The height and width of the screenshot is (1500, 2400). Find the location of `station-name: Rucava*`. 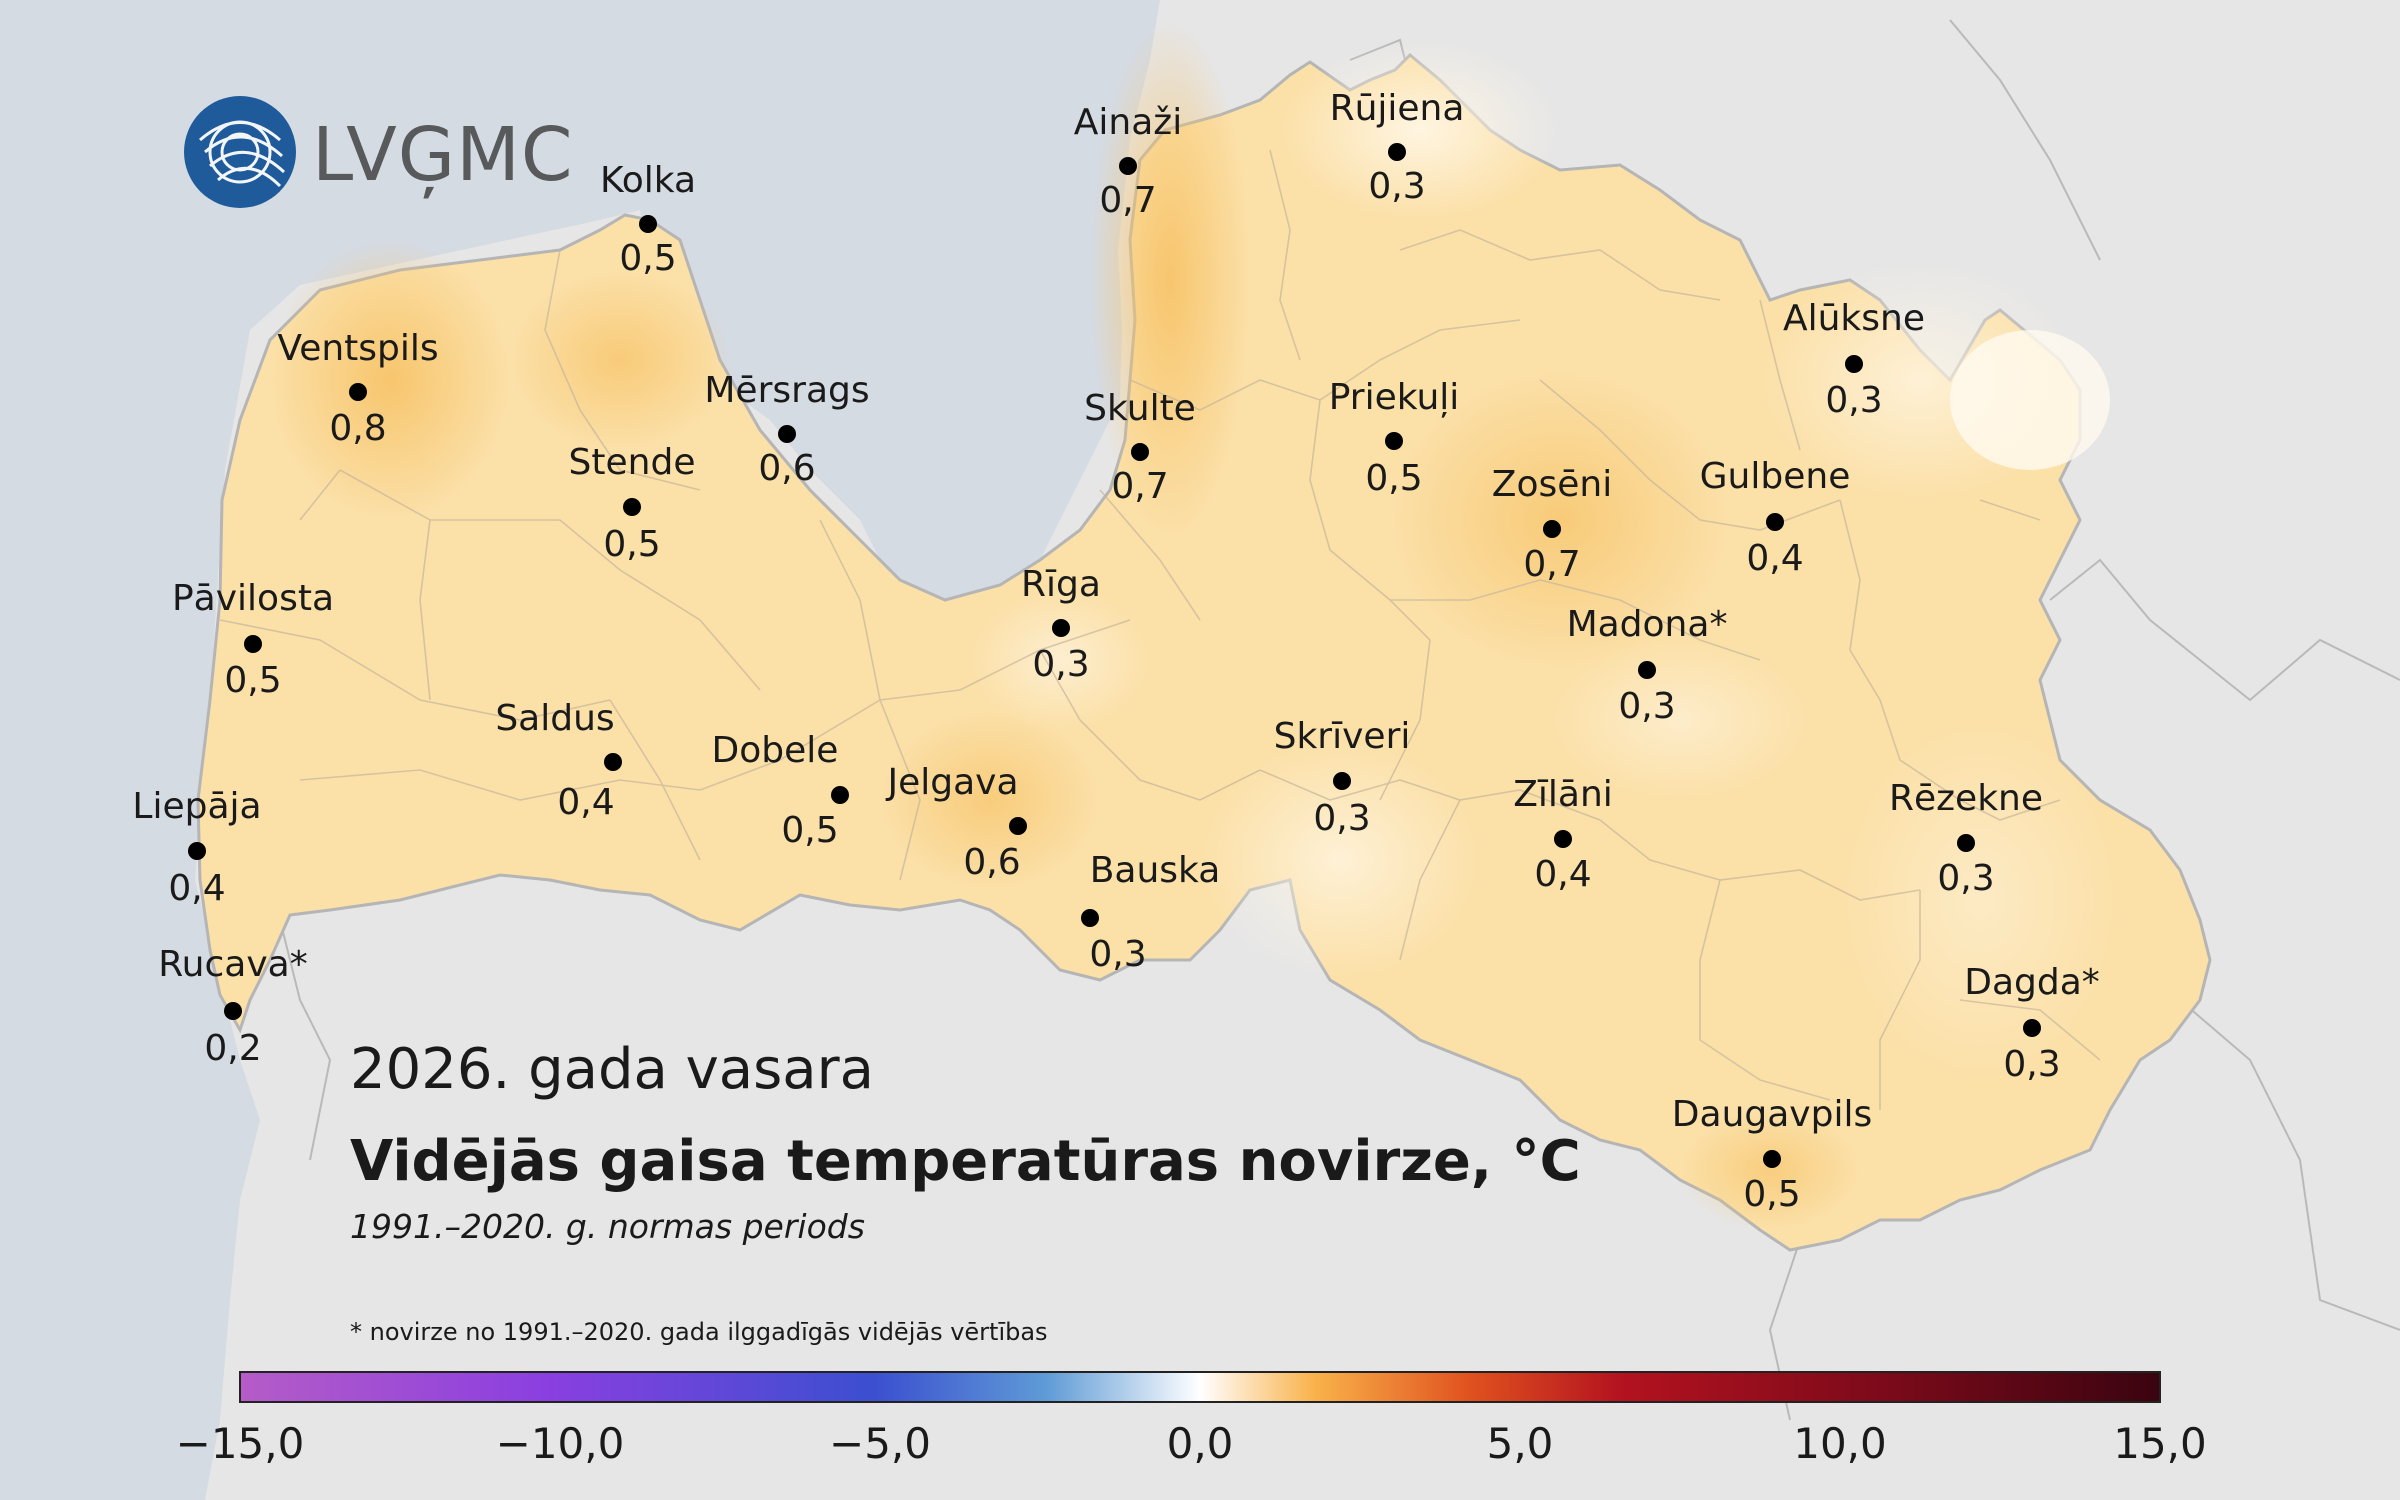

station-name: Rucava* is located at coordinates (232, 964).